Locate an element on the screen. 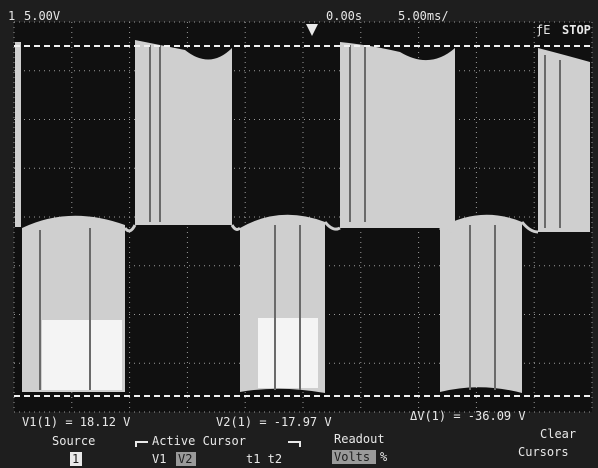  trigger-marker is located at coordinates (312, 30).